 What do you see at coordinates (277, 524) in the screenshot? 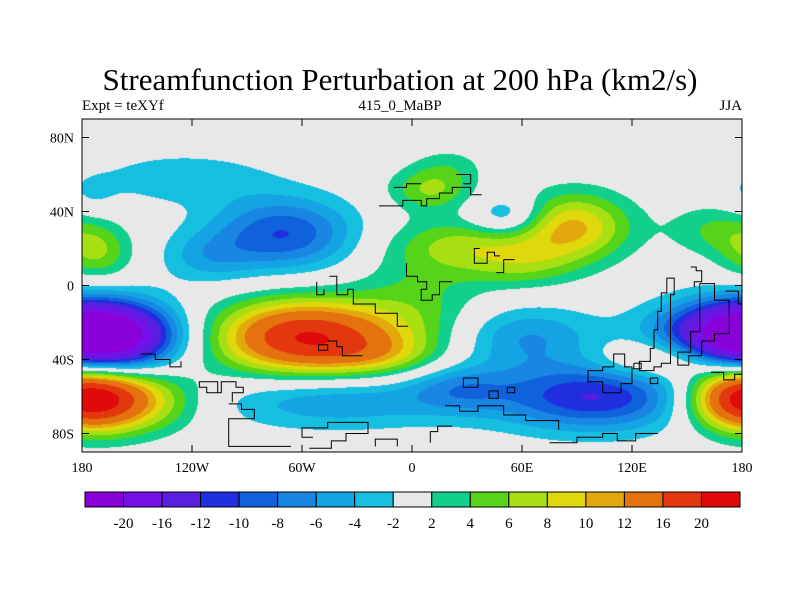
I see `colorbar-label: -8` at bounding box center [277, 524].